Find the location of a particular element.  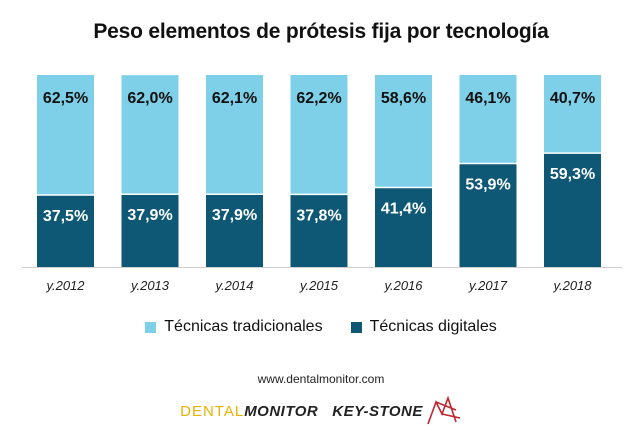

data-label-tradicionales-4: 58,6% is located at coordinates (403, 98).